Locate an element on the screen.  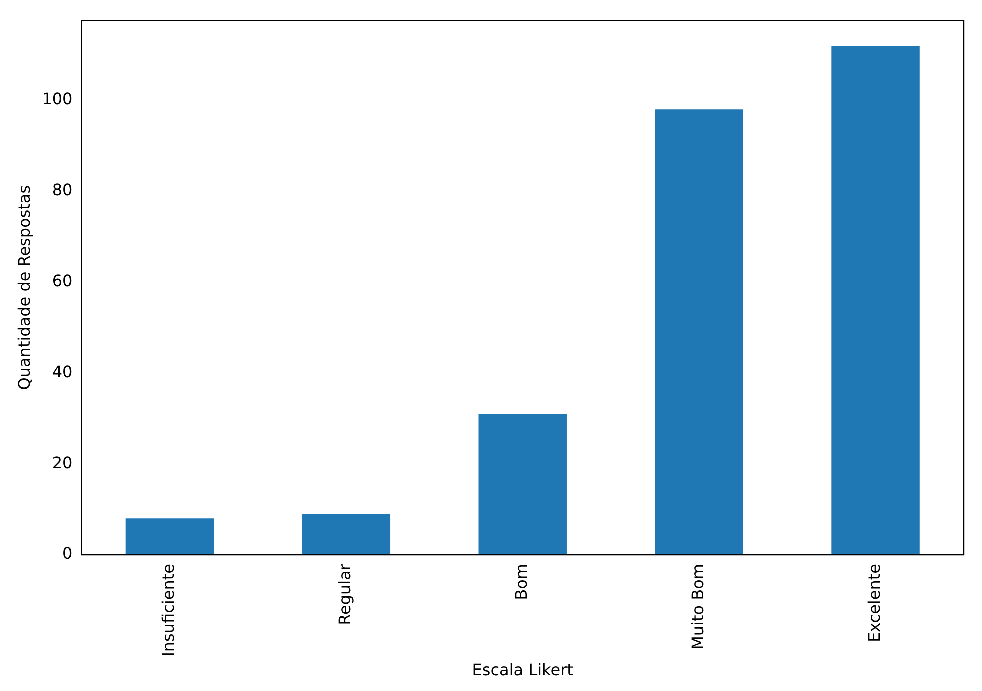
x-tick-label: Insuficiente is located at coordinates (168, 610).